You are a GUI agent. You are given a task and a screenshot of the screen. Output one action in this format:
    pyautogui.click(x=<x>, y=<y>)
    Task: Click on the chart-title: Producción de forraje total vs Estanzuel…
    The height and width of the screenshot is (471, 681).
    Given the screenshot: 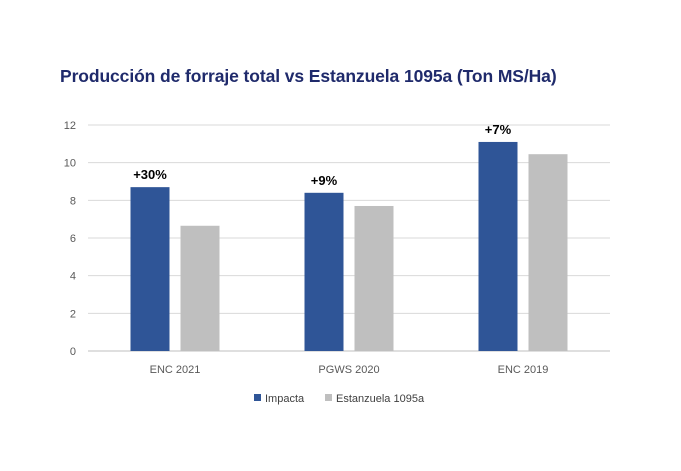 What is the action you would take?
    pyautogui.click(x=308, y=76)
    